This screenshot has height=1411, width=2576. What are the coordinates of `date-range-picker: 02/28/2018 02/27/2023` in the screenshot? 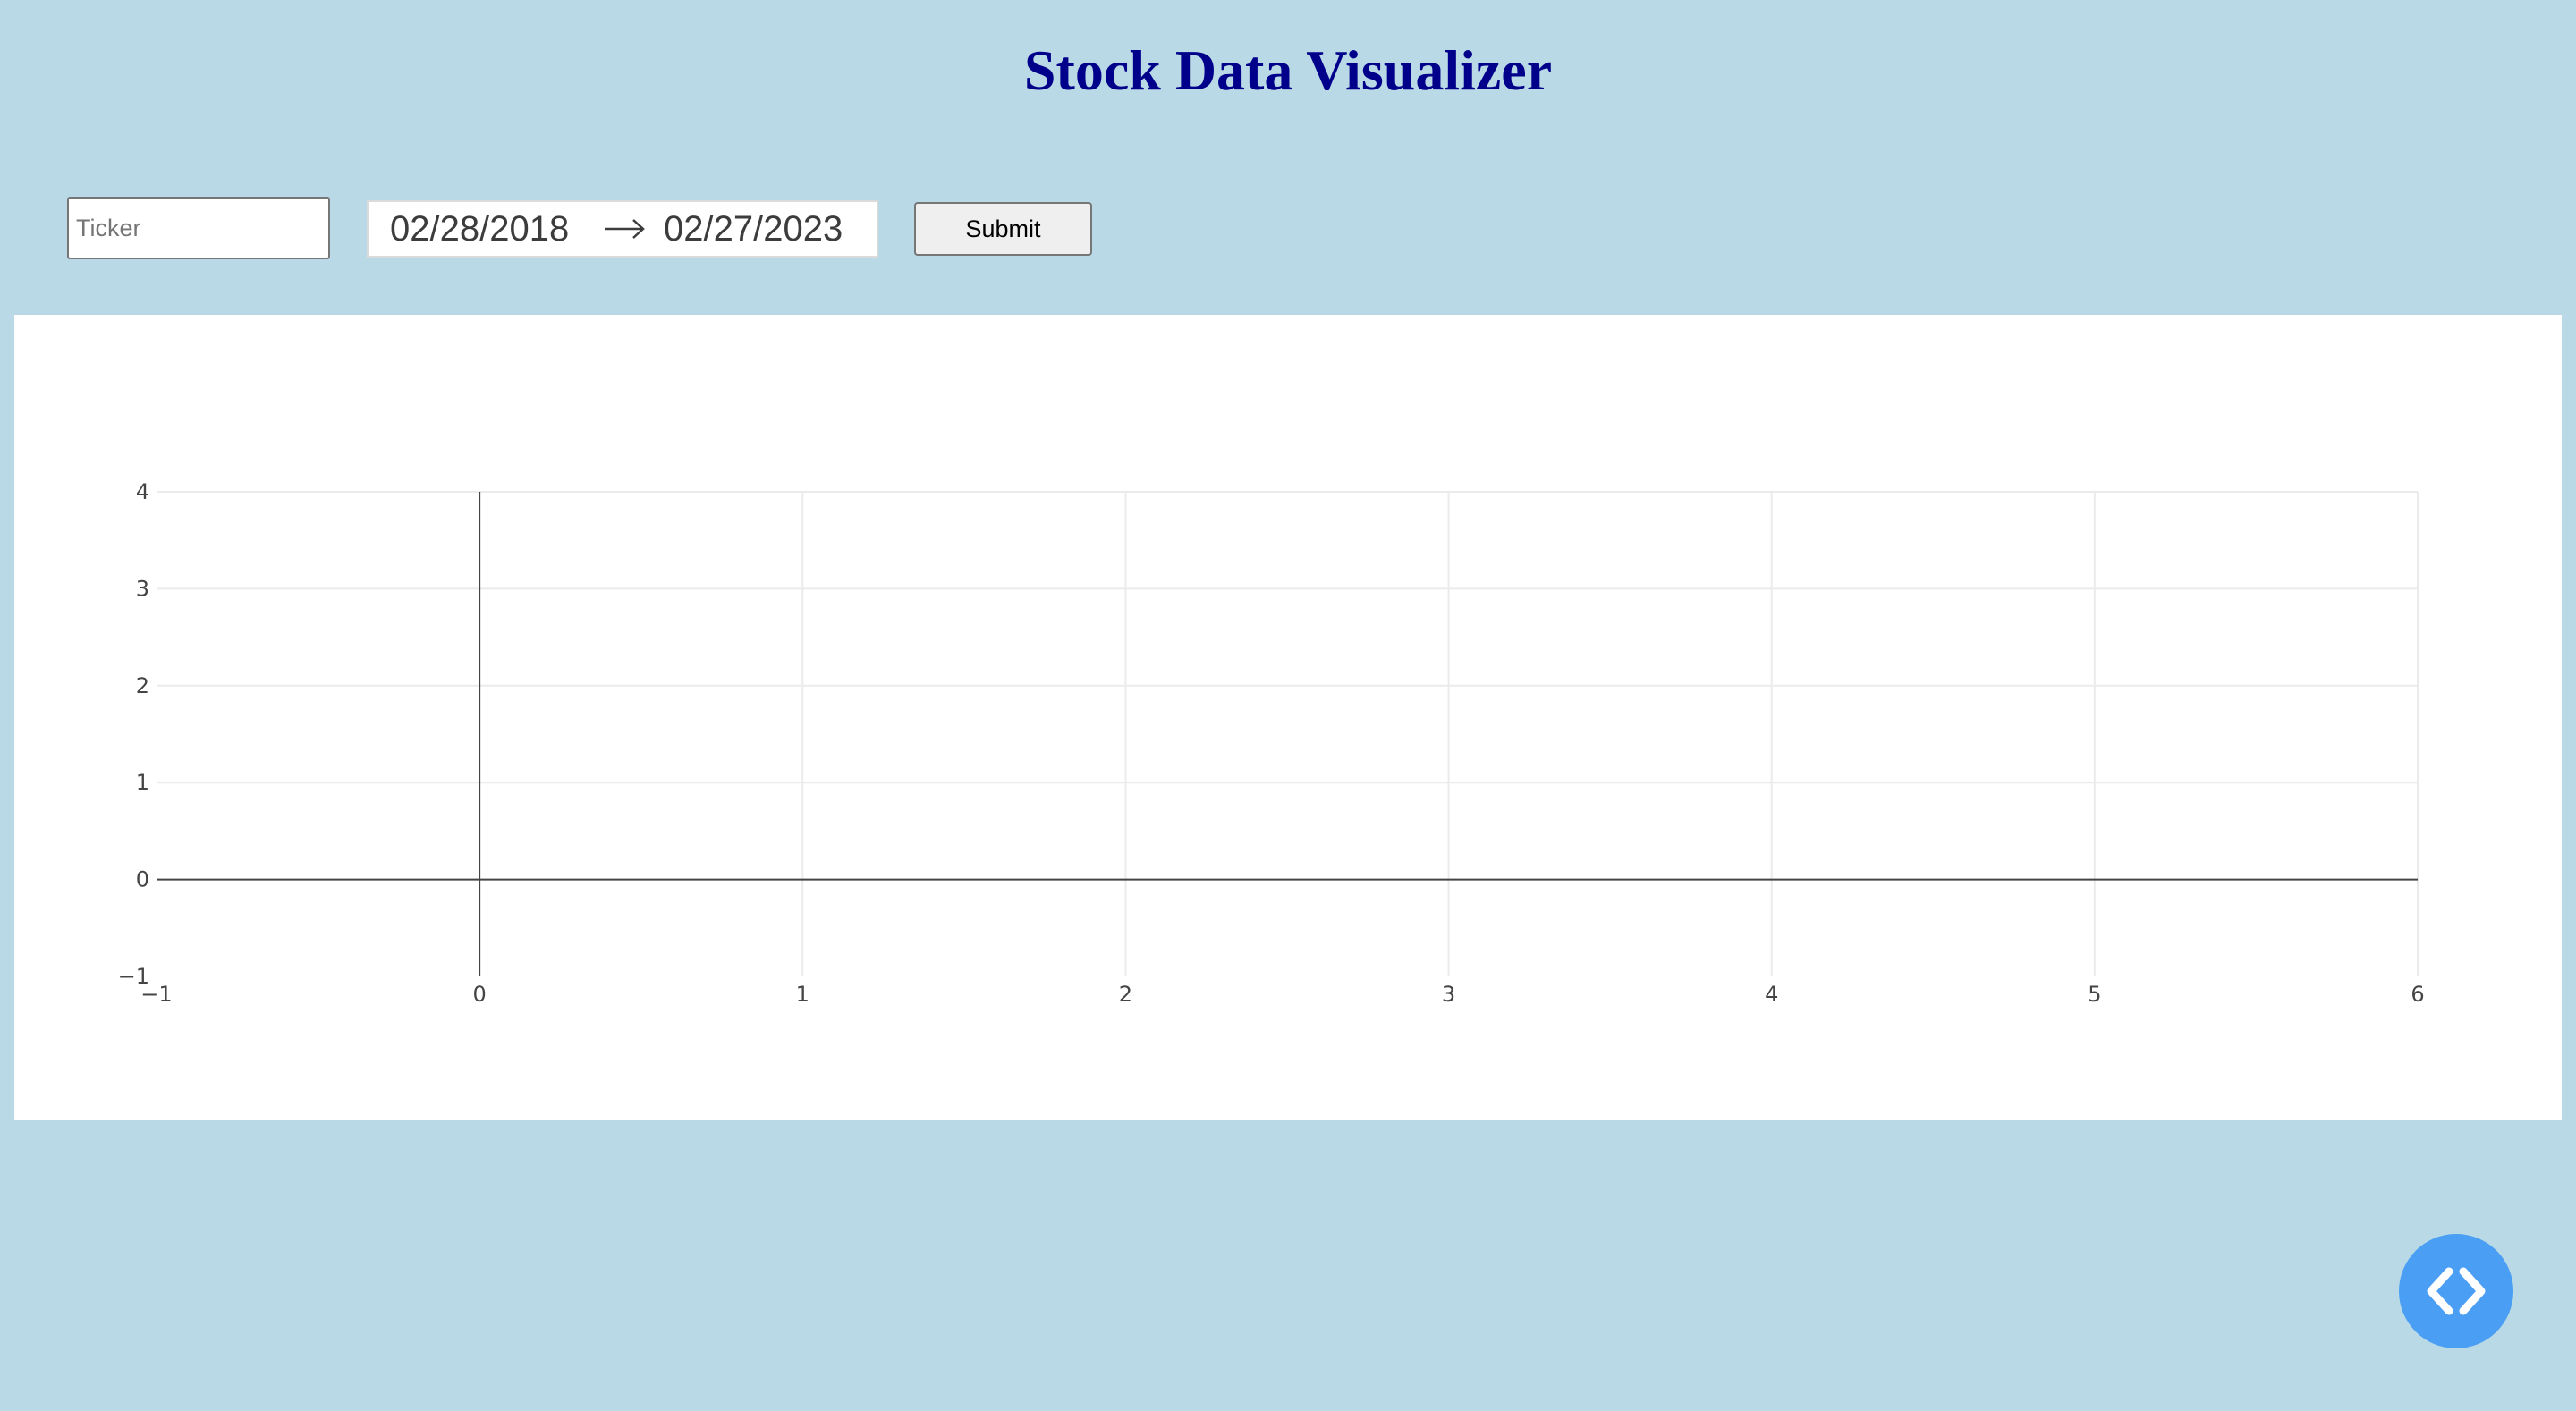 It's located at (622, 229).